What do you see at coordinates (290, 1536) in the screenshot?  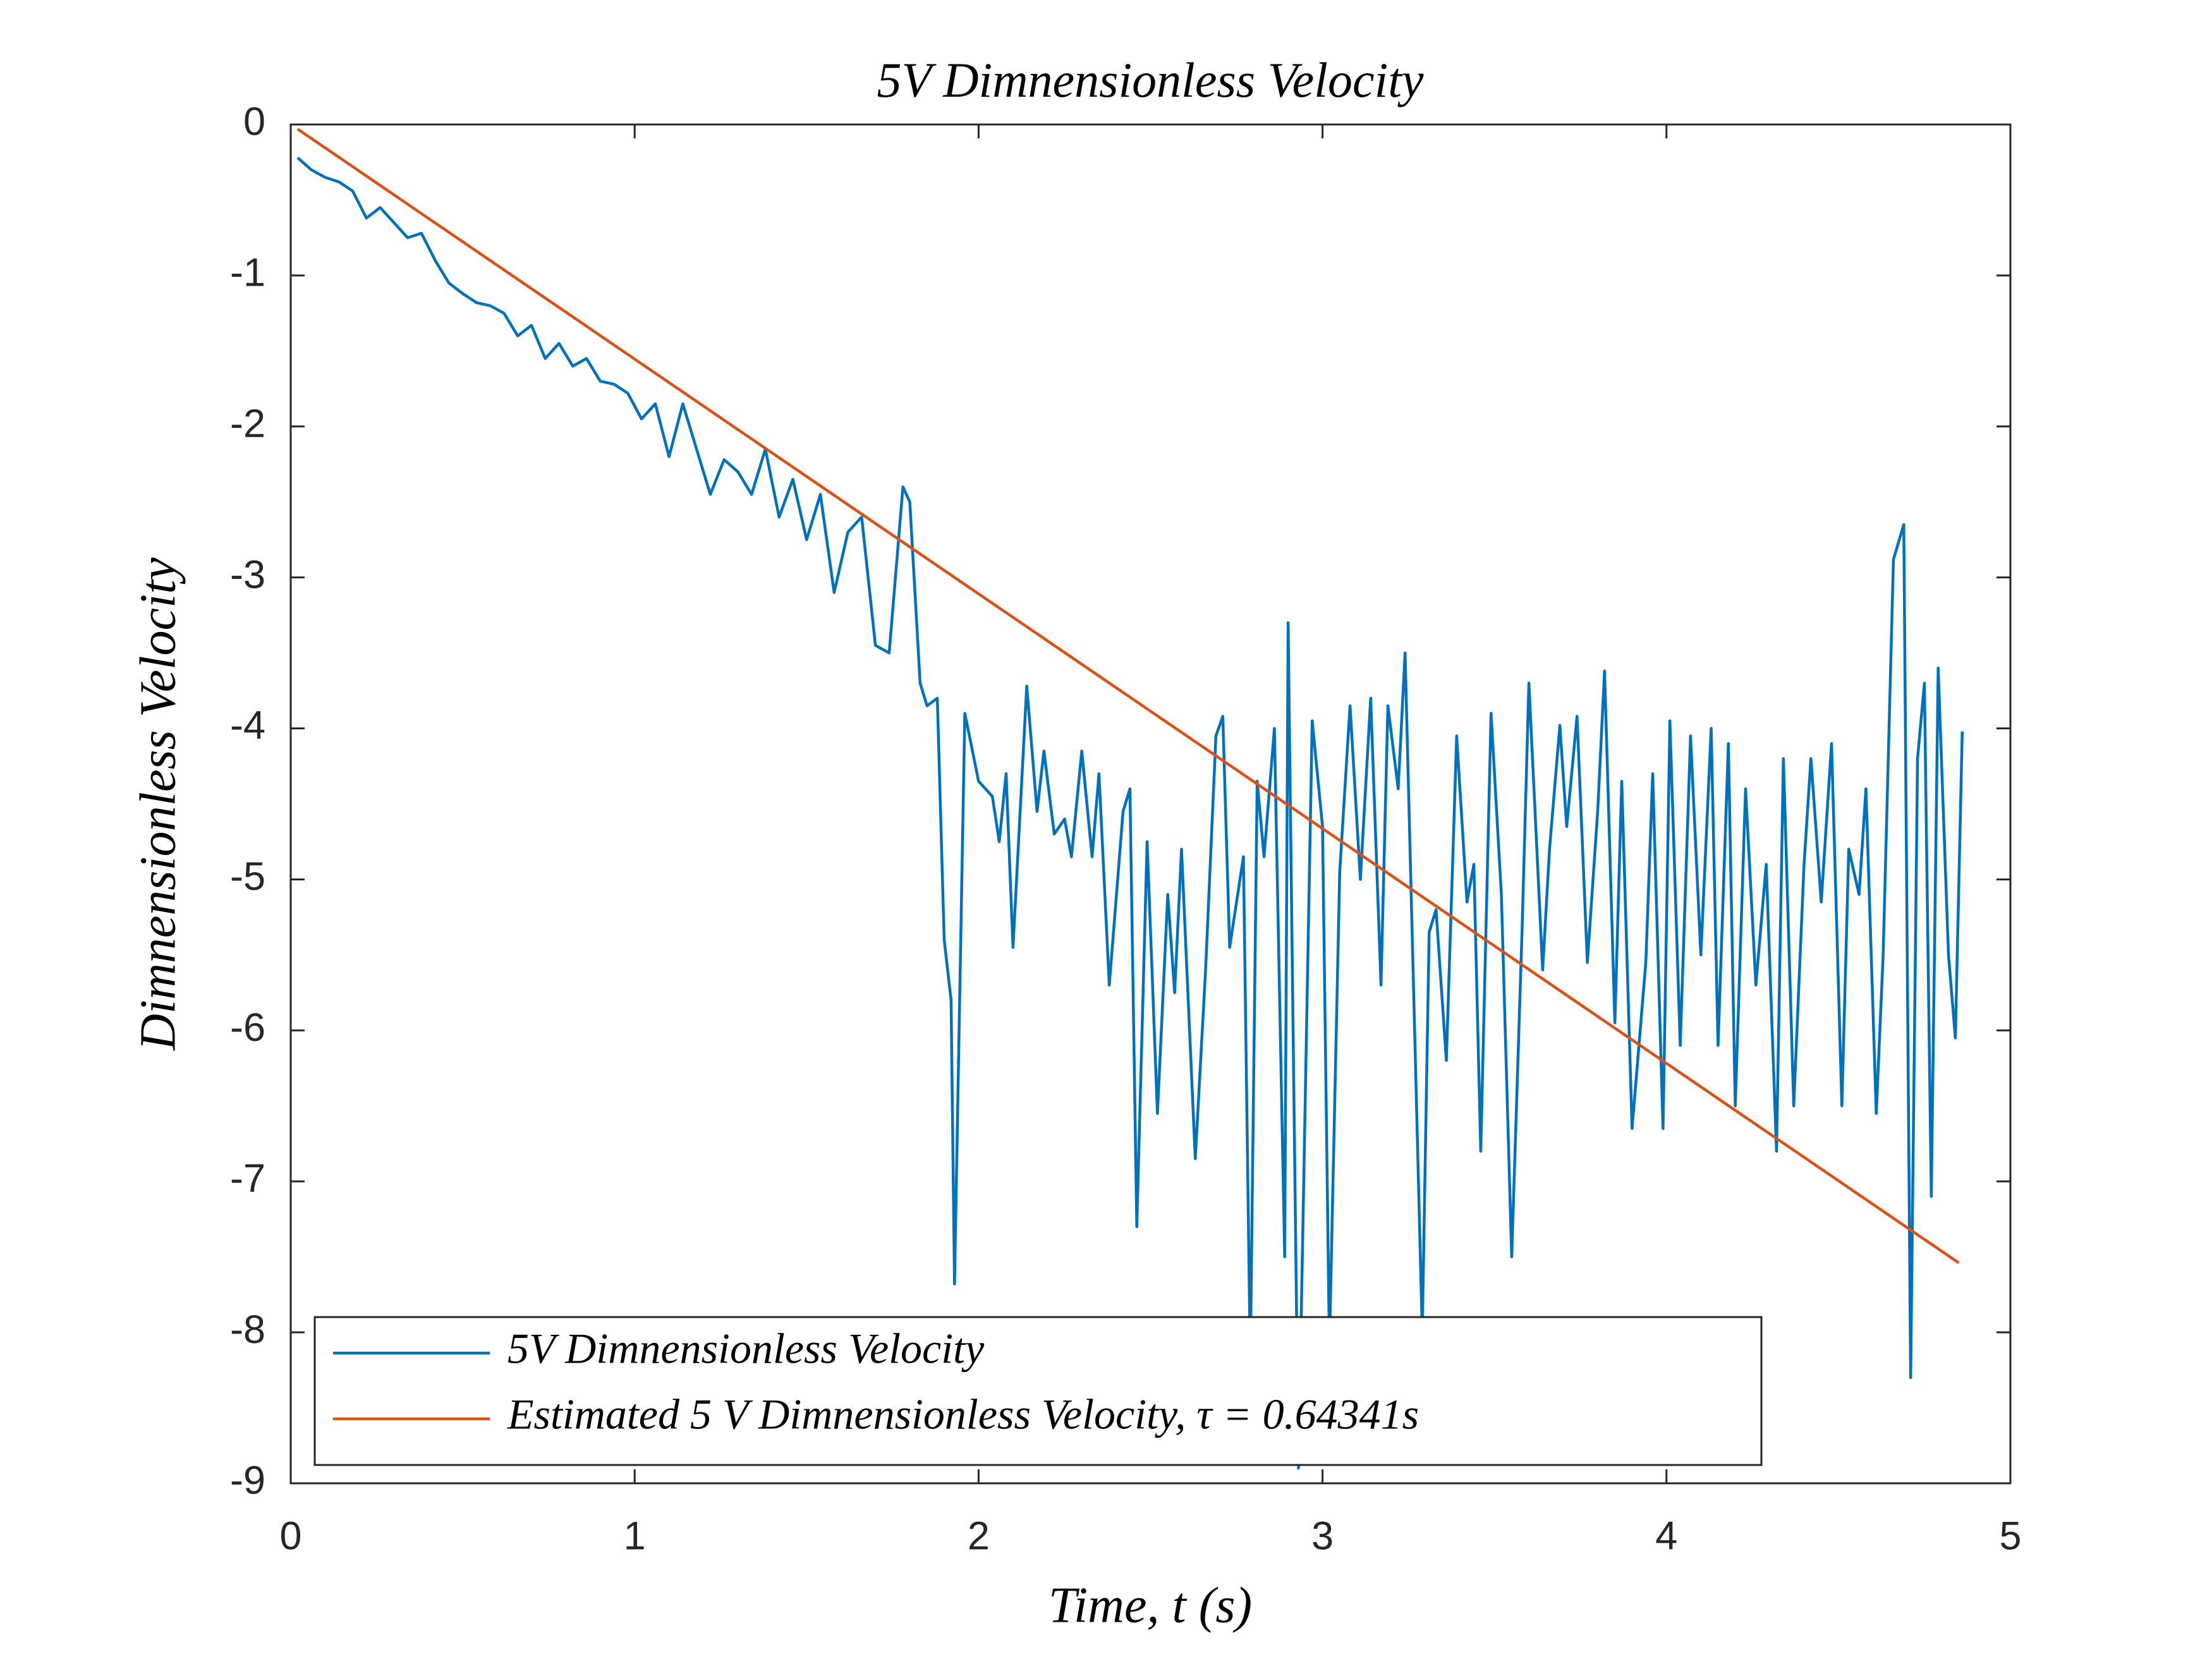 I see `x-tick-label: 0` at bounding box center [290, 1536].